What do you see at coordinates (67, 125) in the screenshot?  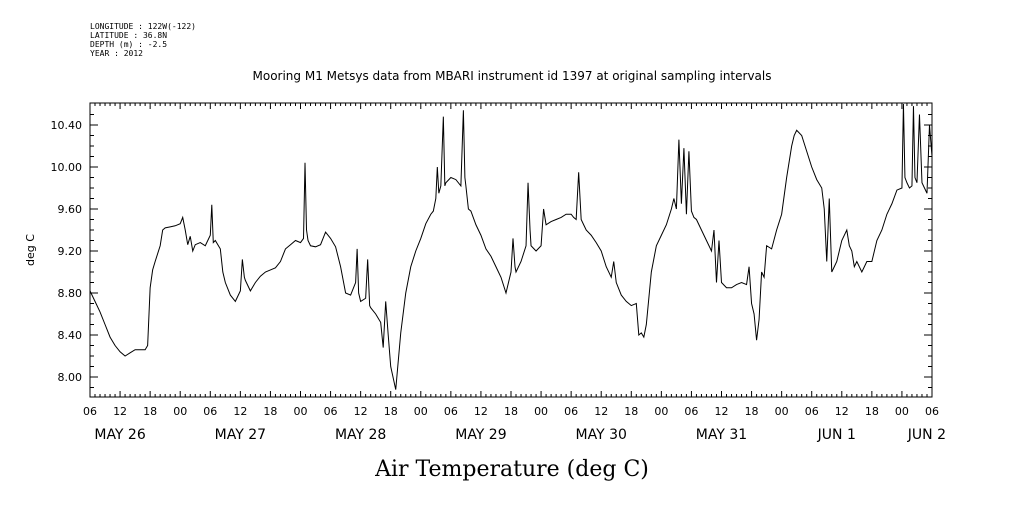 I see `y-tick-label: 10.40` at bounding box center [67, 125].